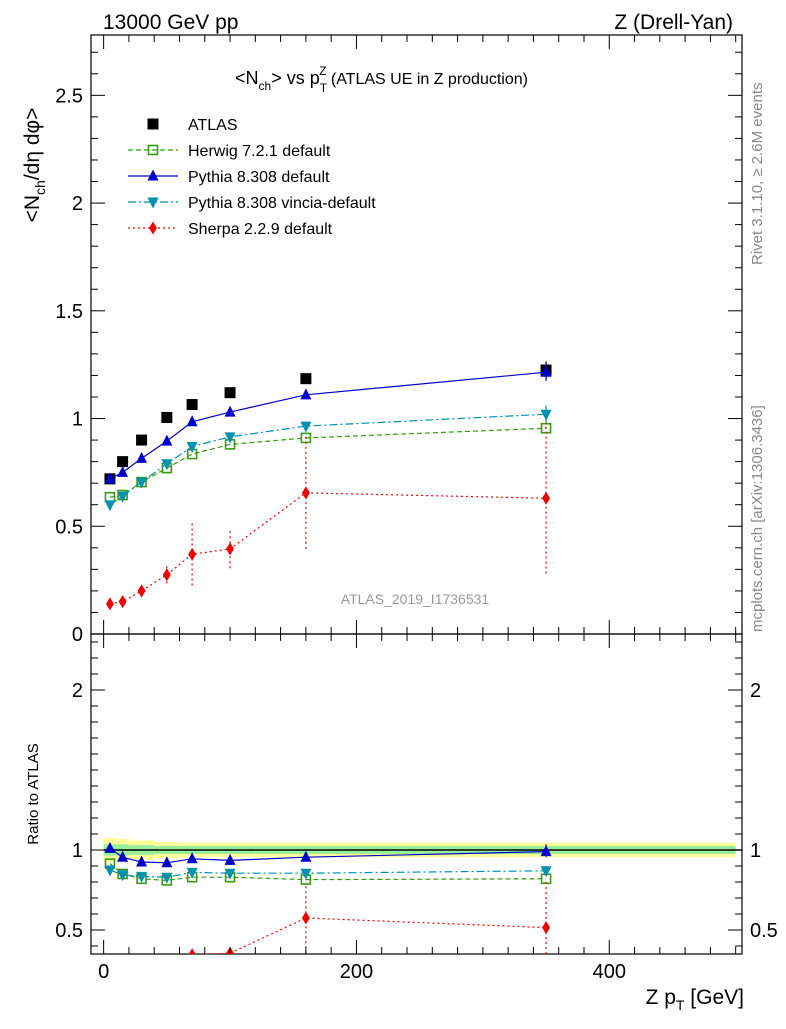 The image size is (786, 1029). I want to click on ratio-y-tick-label-right: 2, so click(755, 691).